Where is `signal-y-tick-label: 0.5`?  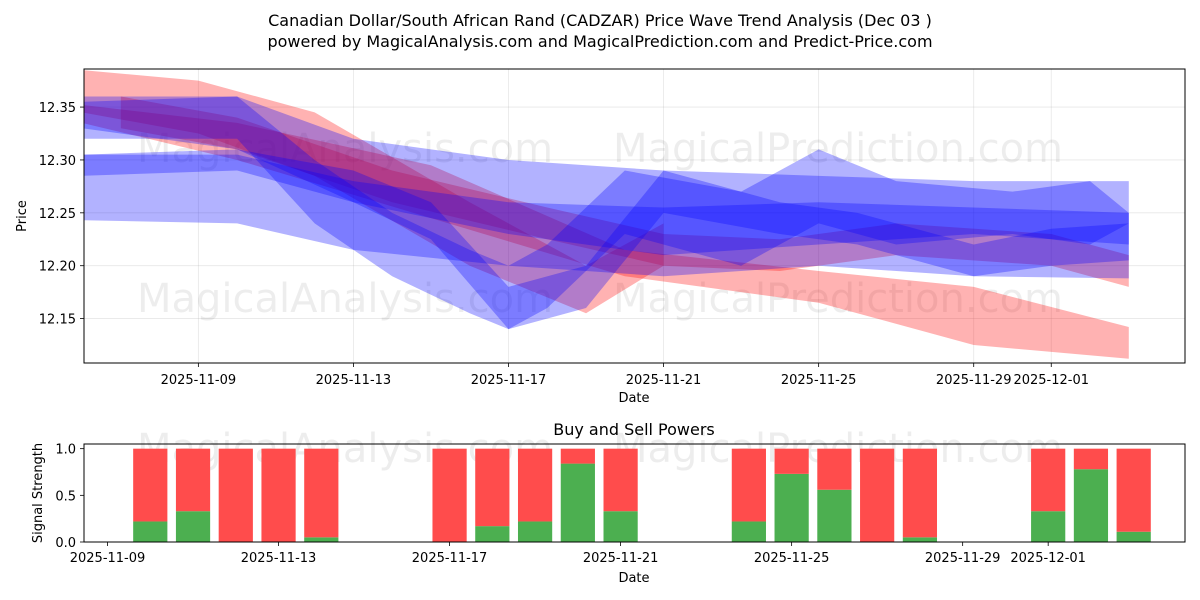
signal-y-tick-label: 0.5 is located at coordinates (65, 496).